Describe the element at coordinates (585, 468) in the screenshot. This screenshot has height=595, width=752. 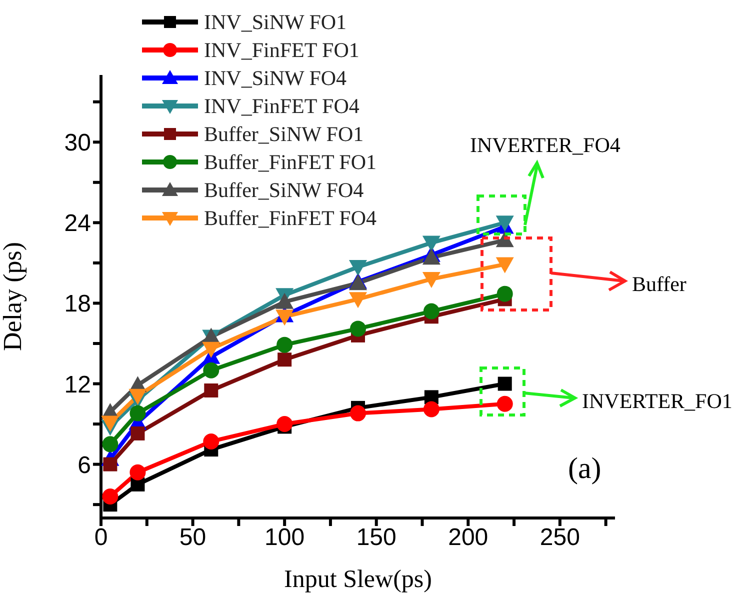
I see `annotation: (a)` at that location.